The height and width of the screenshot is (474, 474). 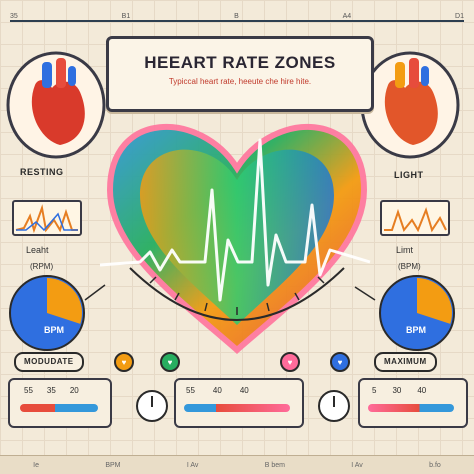 What do you see at coordinates (410, 105) in the screenshot?
I see `anatomical-heart-right` at bounding box center [410, 105].